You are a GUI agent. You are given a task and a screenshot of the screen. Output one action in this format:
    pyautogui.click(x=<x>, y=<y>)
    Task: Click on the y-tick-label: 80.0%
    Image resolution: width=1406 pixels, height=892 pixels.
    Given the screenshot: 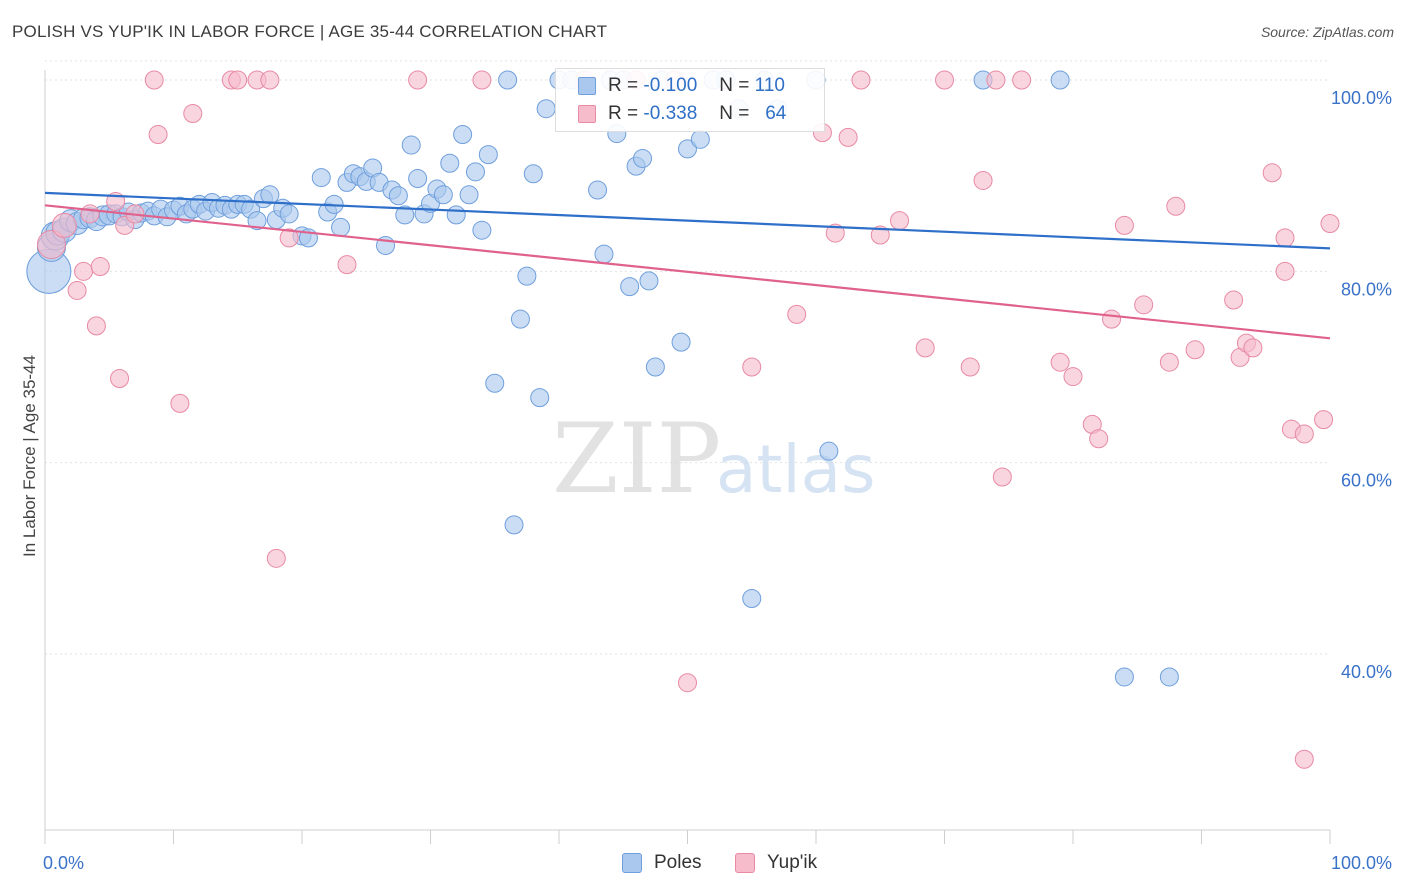 What is the action you would take?
    pyautogui.click(x=1366, y=289)
    